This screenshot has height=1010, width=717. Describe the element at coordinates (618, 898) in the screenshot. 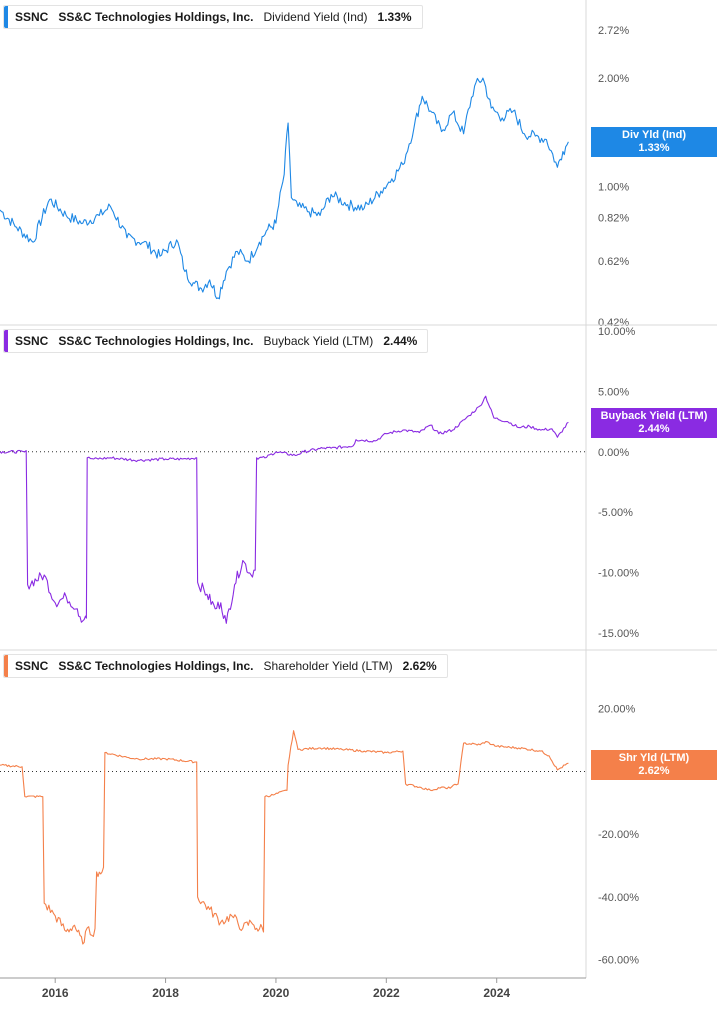

I see `shareholder-y-tick-label: -40.00%` at that location.